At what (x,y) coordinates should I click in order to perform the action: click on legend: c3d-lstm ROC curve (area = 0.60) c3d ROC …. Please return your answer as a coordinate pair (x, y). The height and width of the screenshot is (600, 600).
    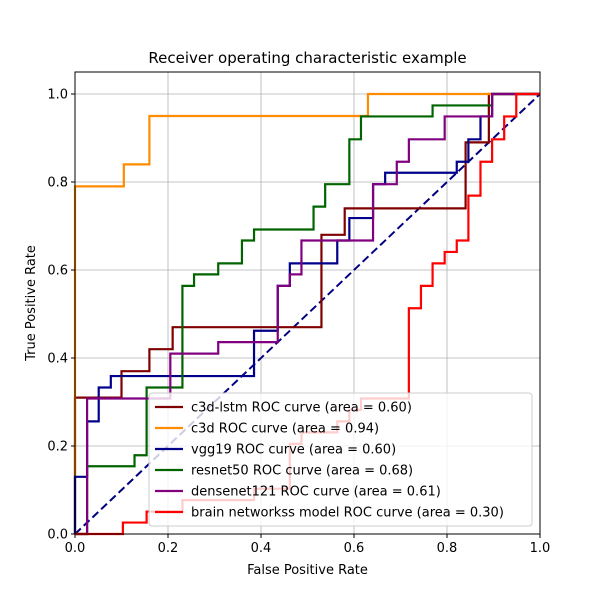
    Looking at the image, I should click on (340, 459).